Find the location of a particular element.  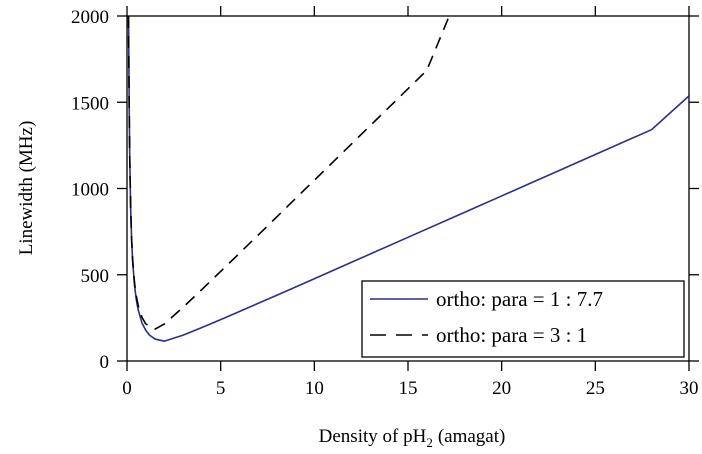

x-axis-label: Density of pH2 (amagat) is located at coordinates (412, 438).